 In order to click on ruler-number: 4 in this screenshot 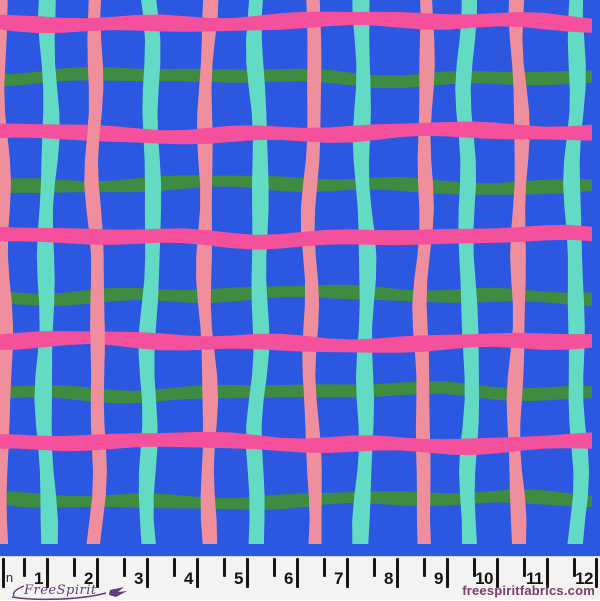, I will do `click(188, 578)`.